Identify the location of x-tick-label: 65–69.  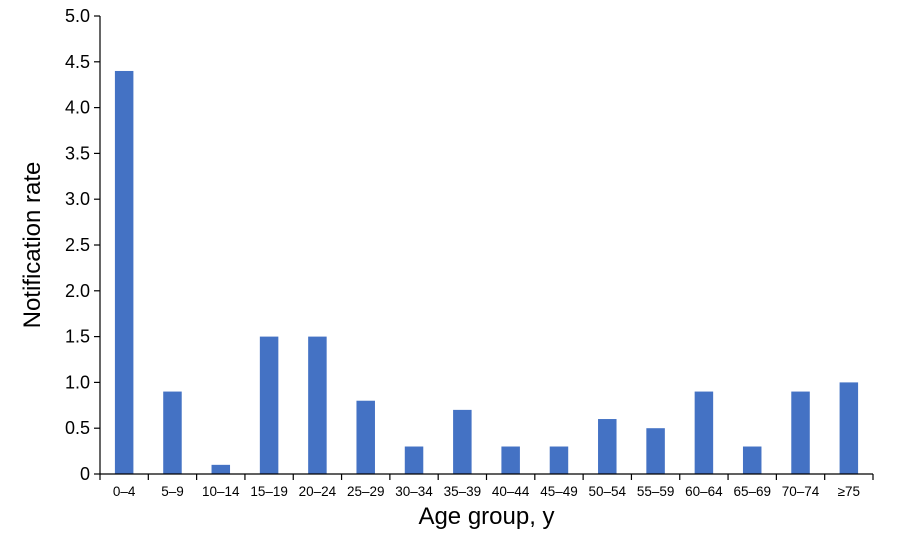
(752, 491).